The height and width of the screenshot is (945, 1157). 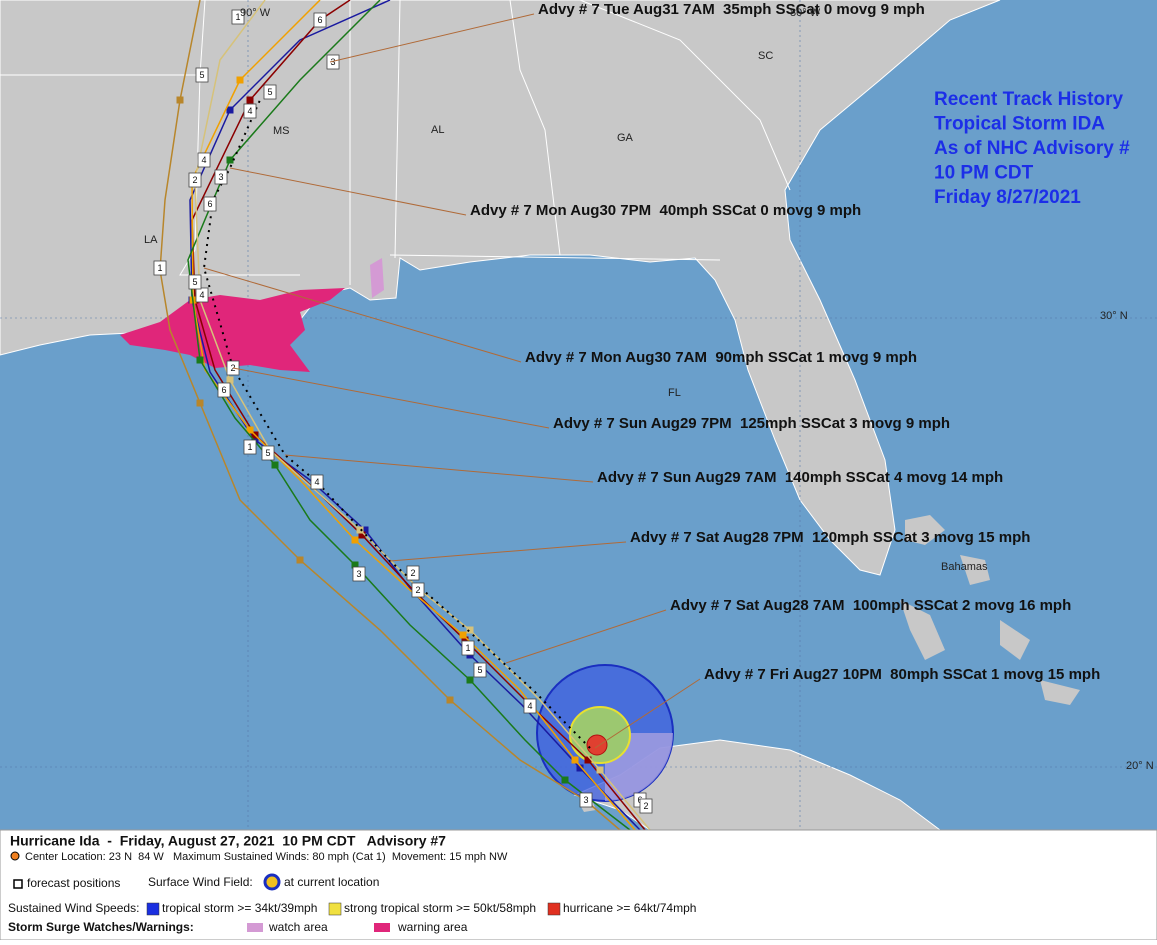 I want to click on center-icon, so click(x=15, y=856).